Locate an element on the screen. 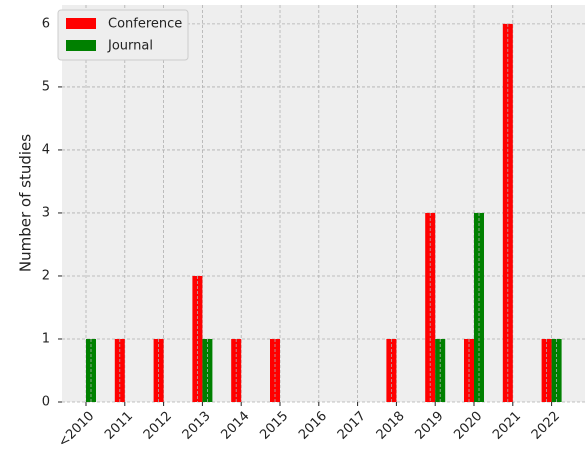  y-tick-label: 1 is located at coordinates (46, 338).